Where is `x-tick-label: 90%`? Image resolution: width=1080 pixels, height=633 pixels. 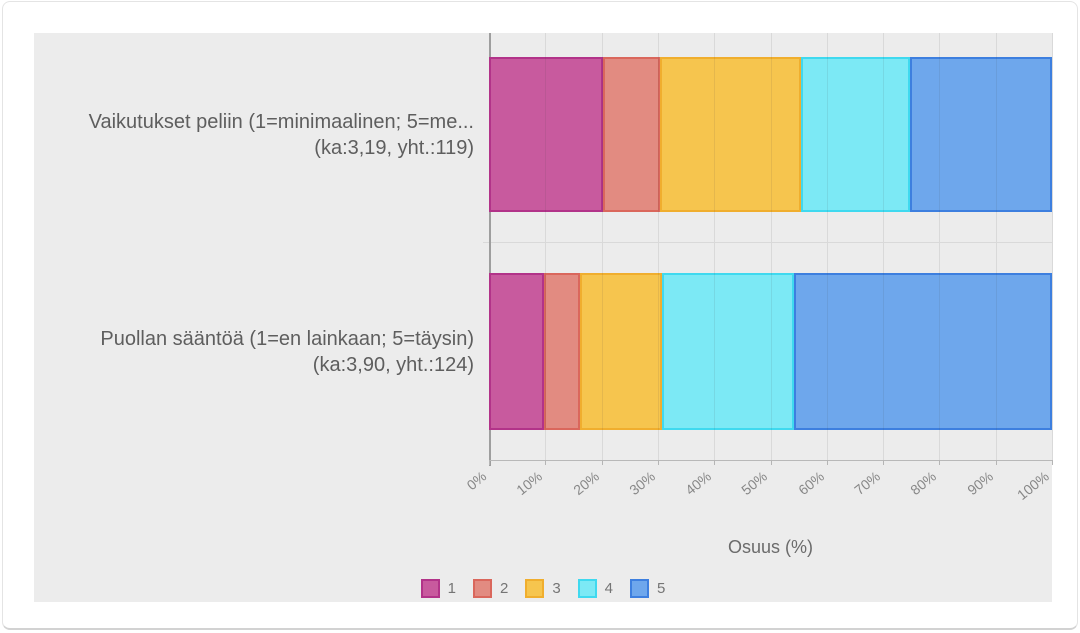 x-tick-label: 90% is located at coordinates (979, 483).